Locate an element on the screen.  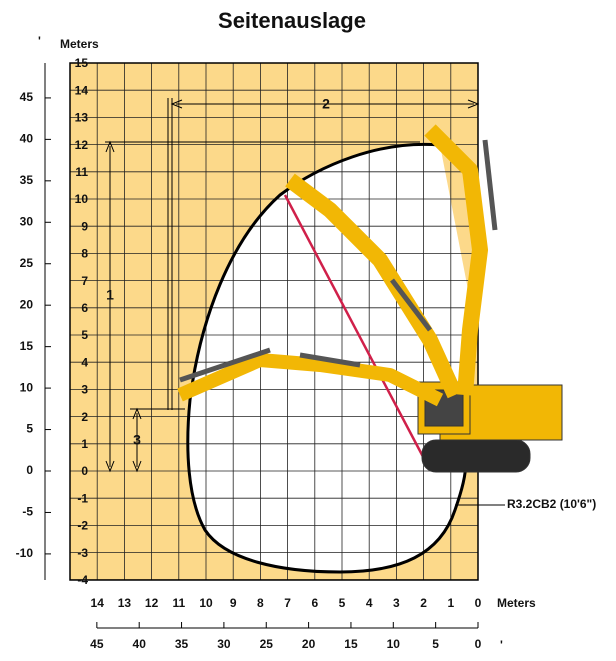
x-tick-label: 12 is located at coordinates (152, 603).